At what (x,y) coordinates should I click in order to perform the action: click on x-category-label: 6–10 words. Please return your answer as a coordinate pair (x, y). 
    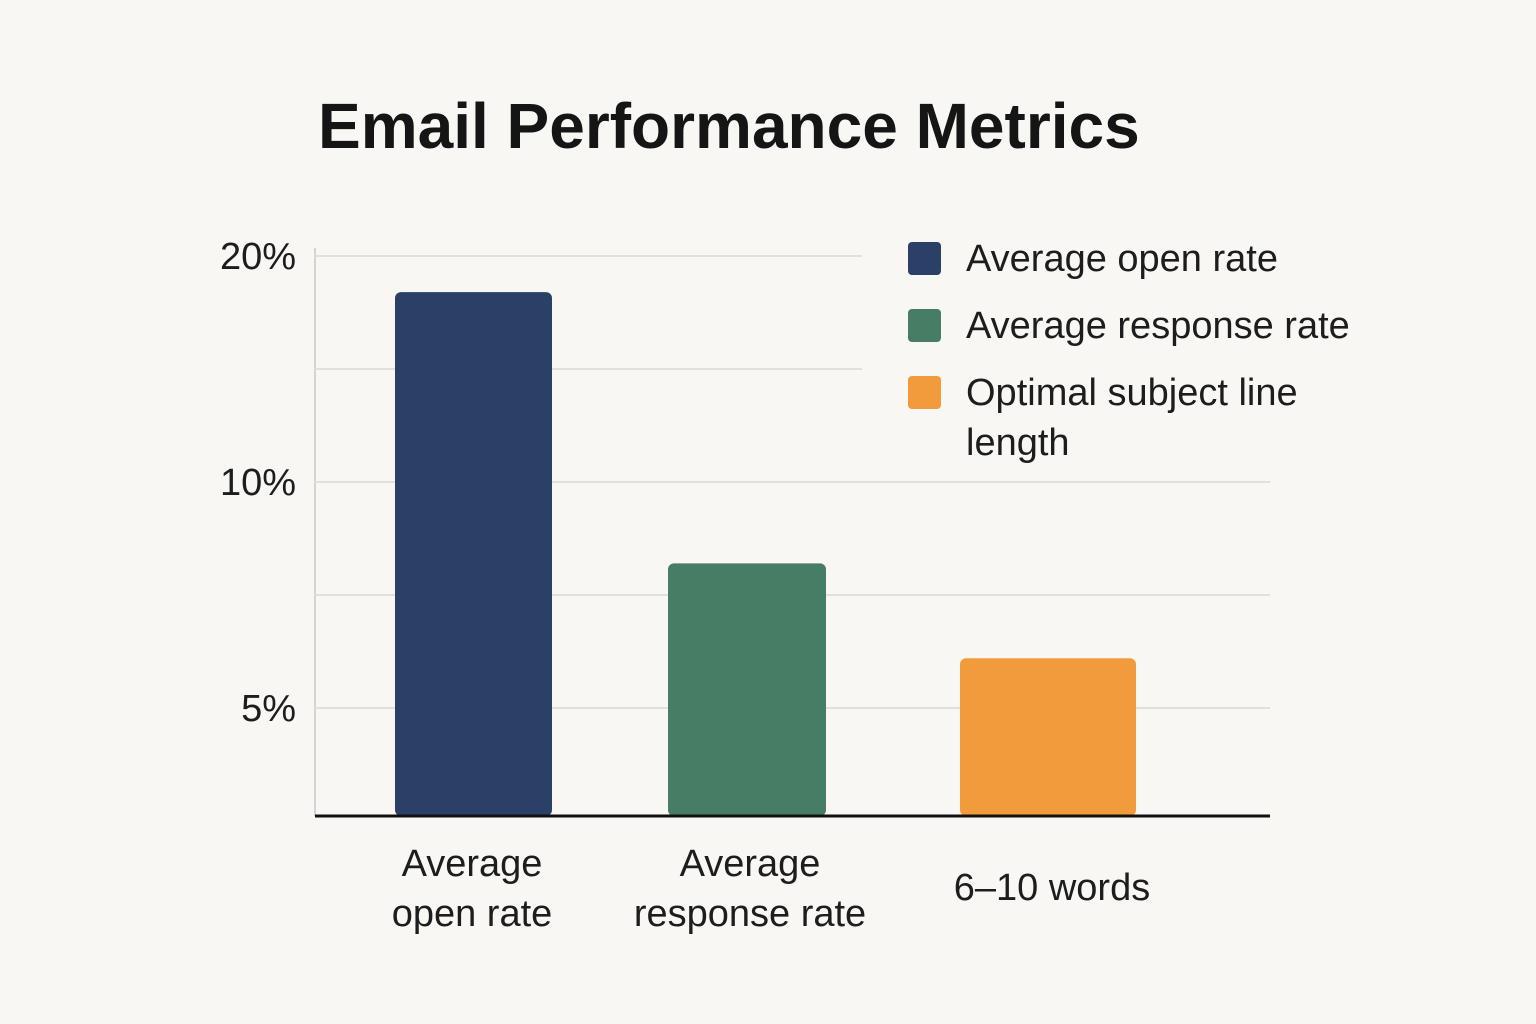
    Looking at the image, I should click on (1052, 888).